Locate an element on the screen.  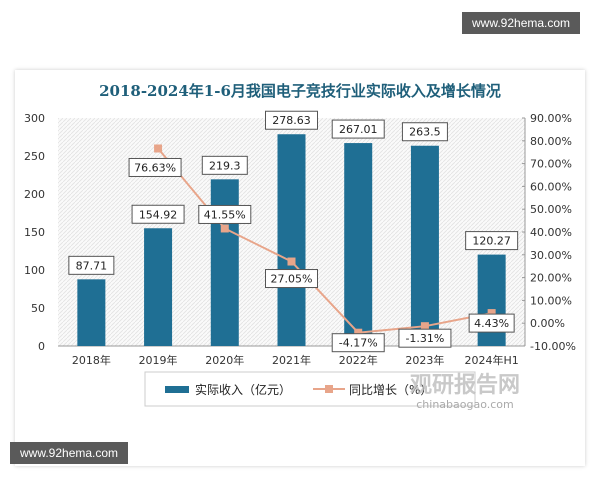
bar-label: 278.63 is located at coordinates (291, 120).